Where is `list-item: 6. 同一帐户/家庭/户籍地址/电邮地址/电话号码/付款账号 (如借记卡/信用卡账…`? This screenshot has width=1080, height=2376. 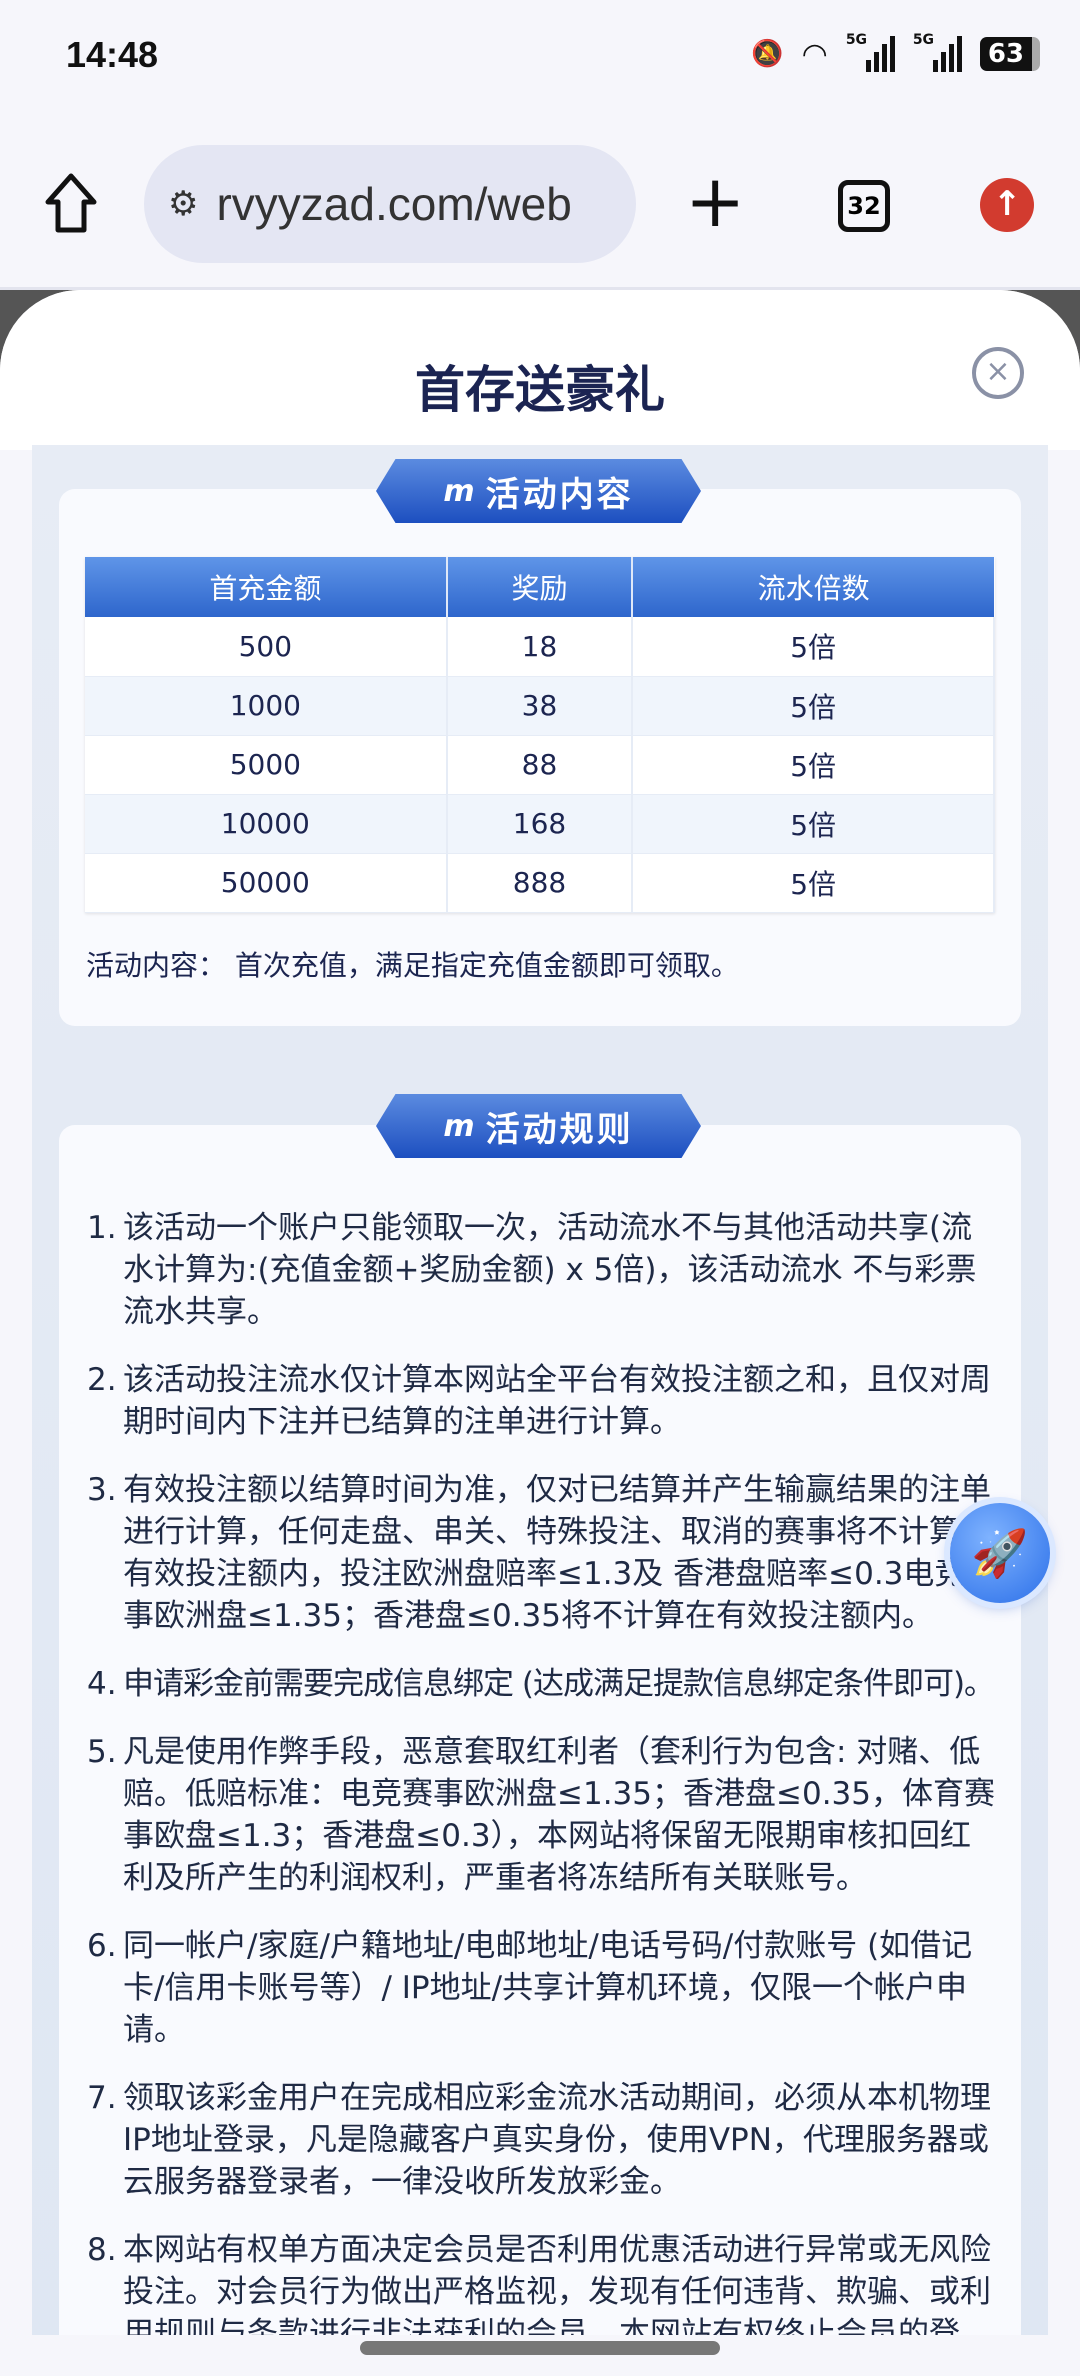 list-item: 6. 同一帐户/家庭/户籍地址/电邮地址/电话号码/付款账号 (如借记卡/信用卡账… is located at coordinates (530, 1988).